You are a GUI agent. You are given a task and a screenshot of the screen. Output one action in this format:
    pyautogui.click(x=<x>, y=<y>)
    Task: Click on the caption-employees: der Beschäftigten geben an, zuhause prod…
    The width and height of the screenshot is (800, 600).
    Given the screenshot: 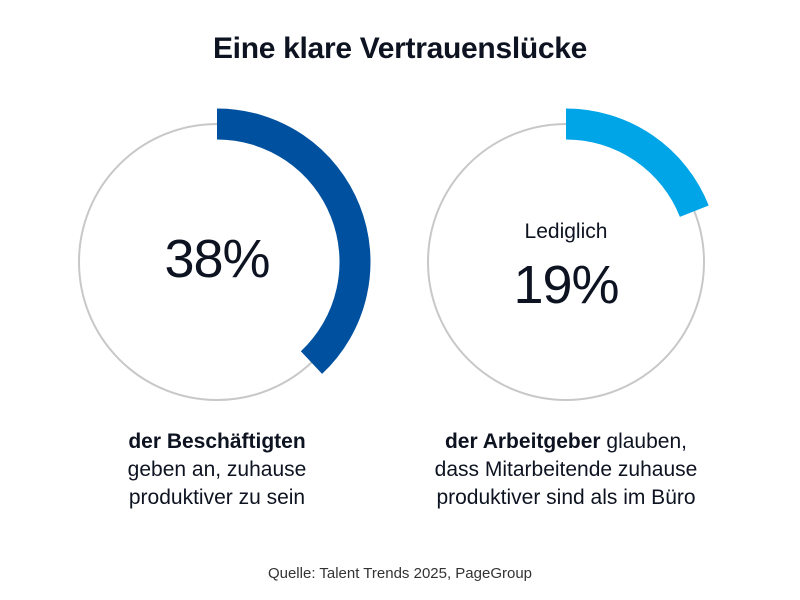 What is the action you would take?
    pyautogui.click(x=217, y=470)
    